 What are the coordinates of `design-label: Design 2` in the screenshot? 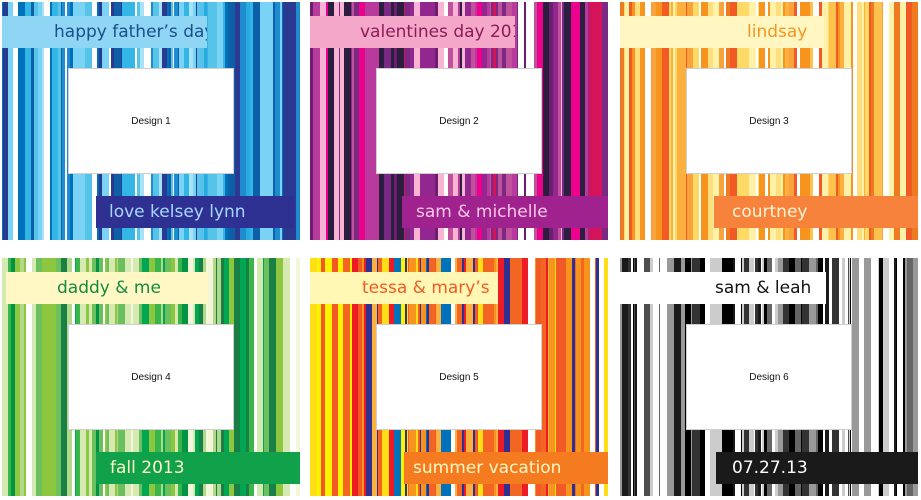 It's located at (459, 121).